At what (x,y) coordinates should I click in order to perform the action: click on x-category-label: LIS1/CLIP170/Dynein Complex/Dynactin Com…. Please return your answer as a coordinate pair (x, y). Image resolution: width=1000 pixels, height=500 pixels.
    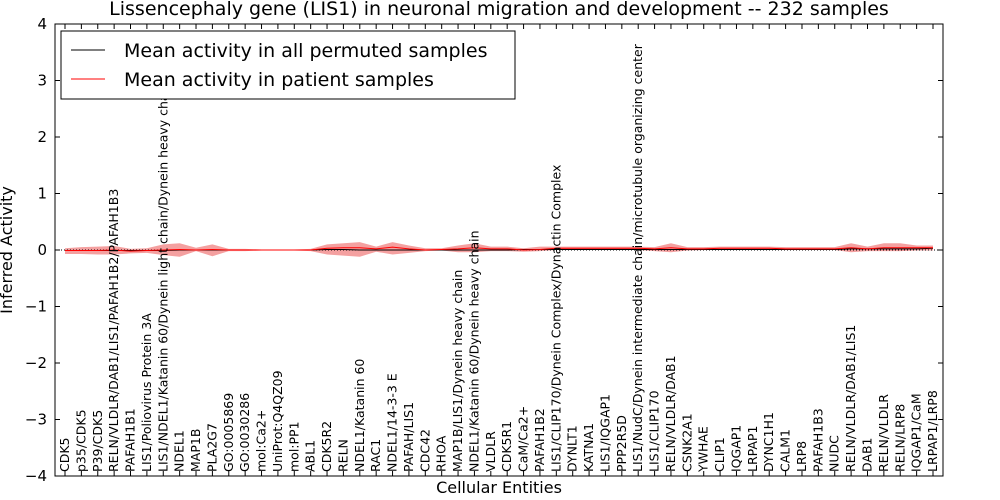
    Looking at the image, I should click on (555, 318).